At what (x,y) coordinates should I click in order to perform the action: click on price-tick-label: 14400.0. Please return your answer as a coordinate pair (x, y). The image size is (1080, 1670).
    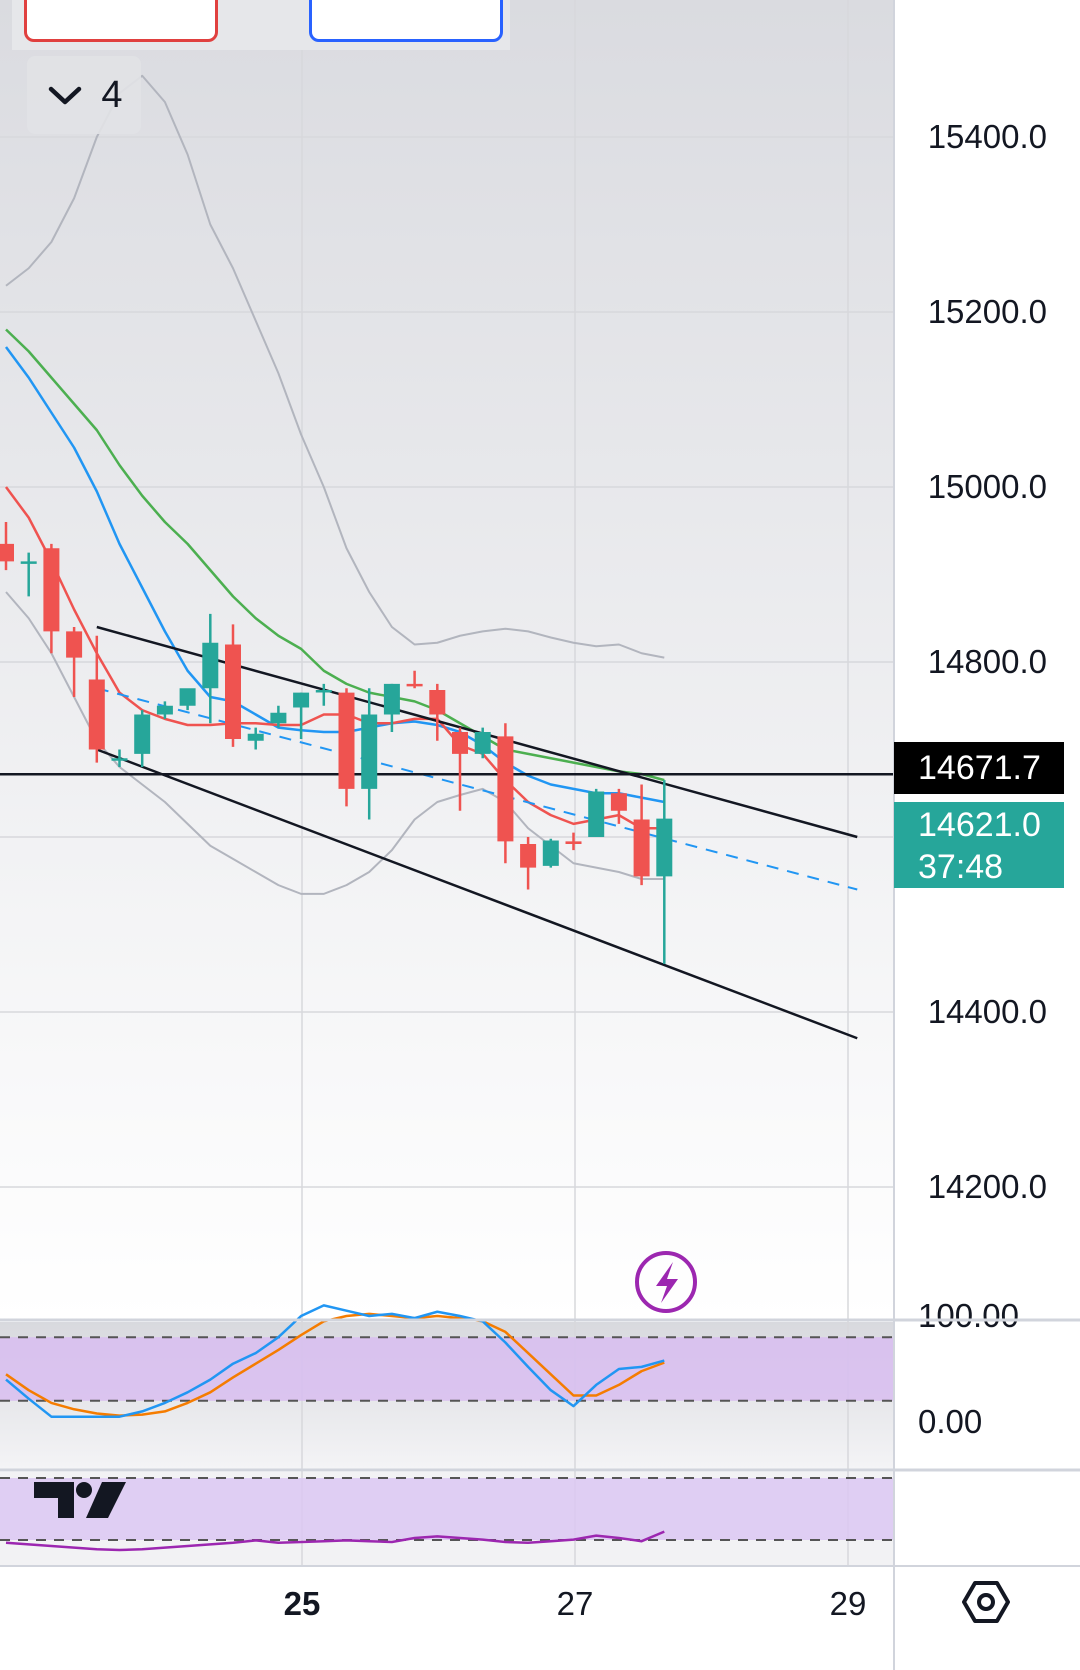
    Looking at the image, I should click on (987, 1011).